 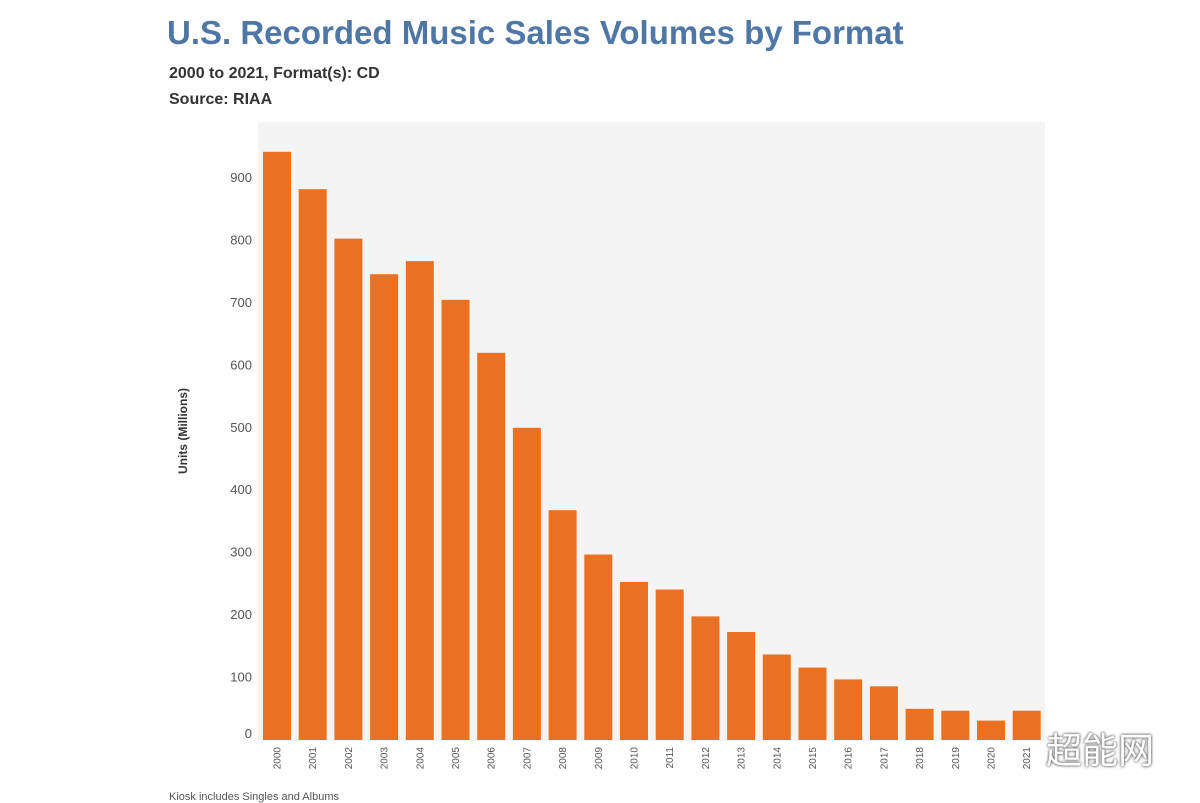 What do you see at coordinates (221, 99) in the screenshot?
I see `chart-source: Source: RIAA` at bounding box center [221, 99].